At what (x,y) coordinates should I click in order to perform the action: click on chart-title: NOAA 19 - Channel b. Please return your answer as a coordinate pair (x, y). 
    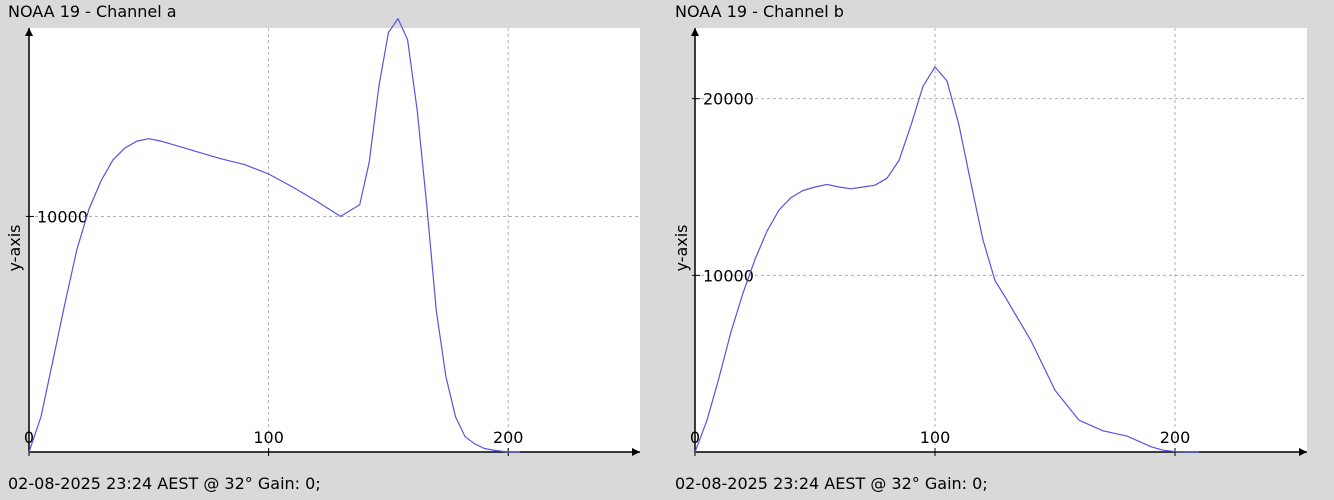
    Looking at the image, I should click on (759, 11).